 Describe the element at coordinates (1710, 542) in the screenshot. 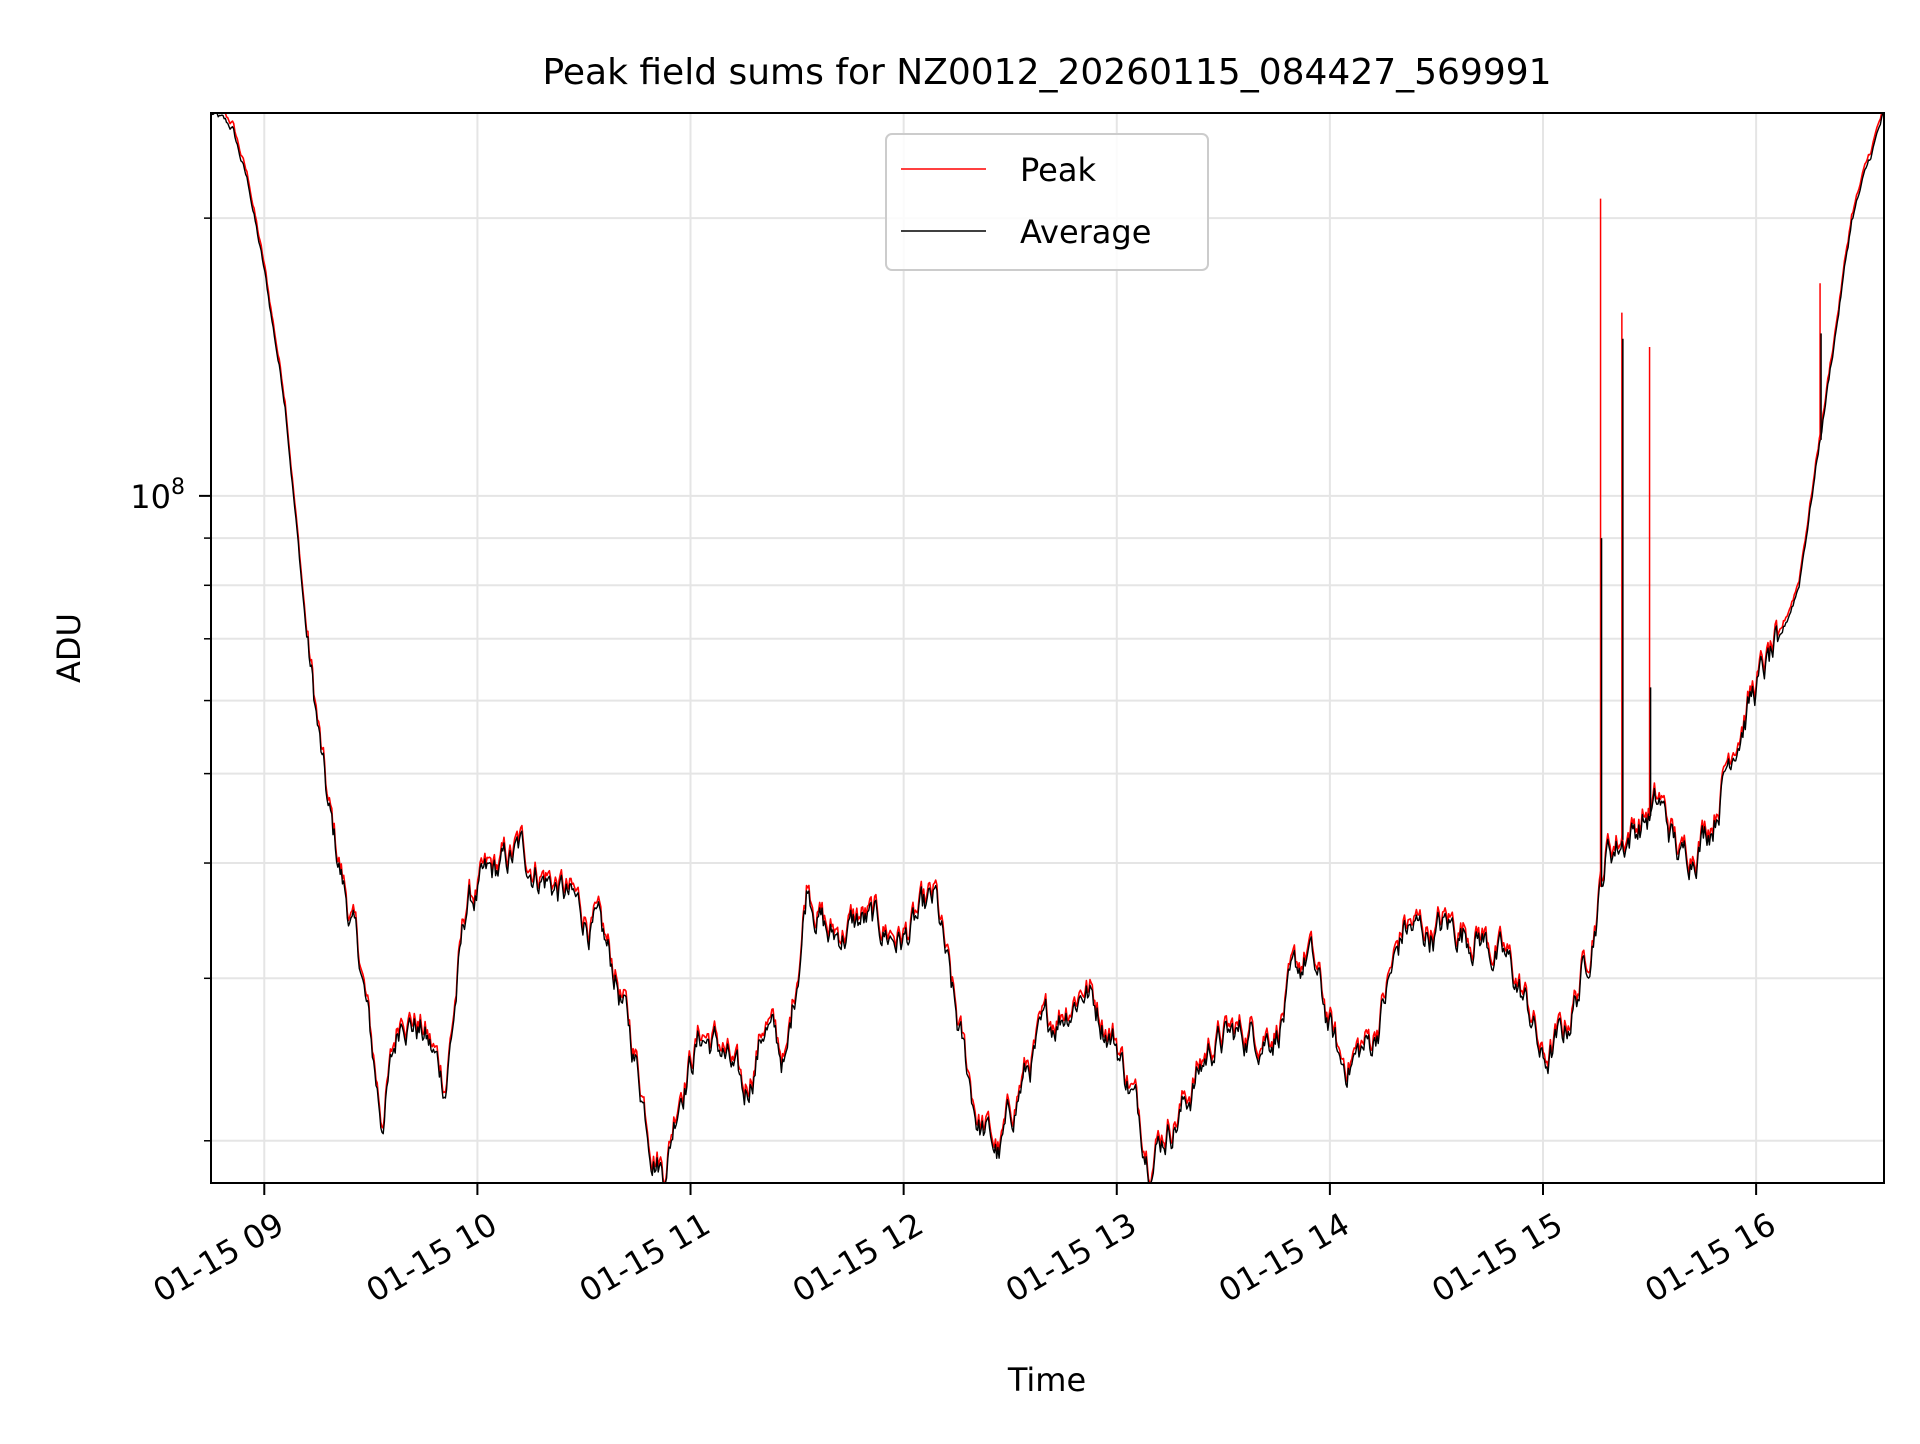

I see `spike-layer` at that location.